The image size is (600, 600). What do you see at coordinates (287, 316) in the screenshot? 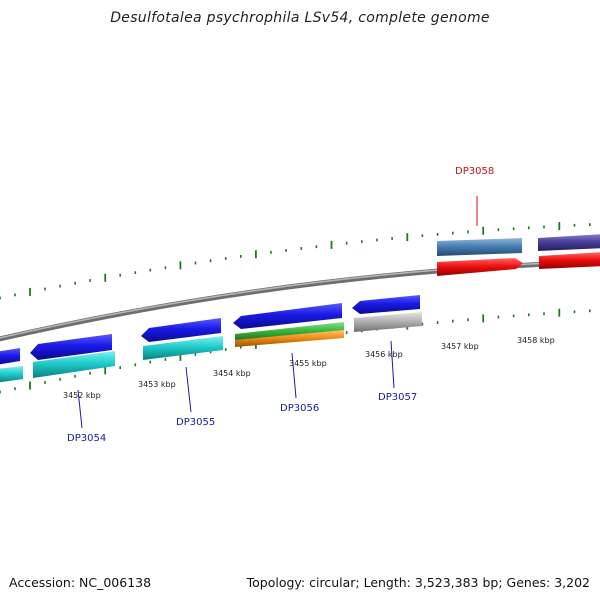
I see `cds-arrow-dp3056` at bounding box center [287, 316].